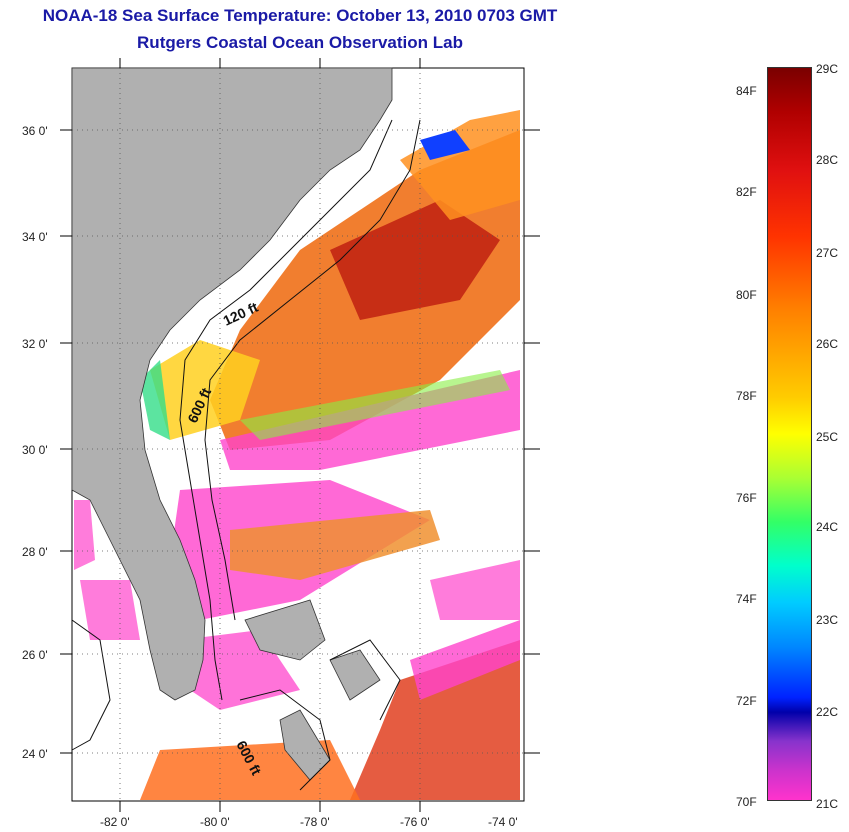  Describe the element at coordinates (35, 237) in the screenshot. I see `lat-label-34: 34 0'` at that location.